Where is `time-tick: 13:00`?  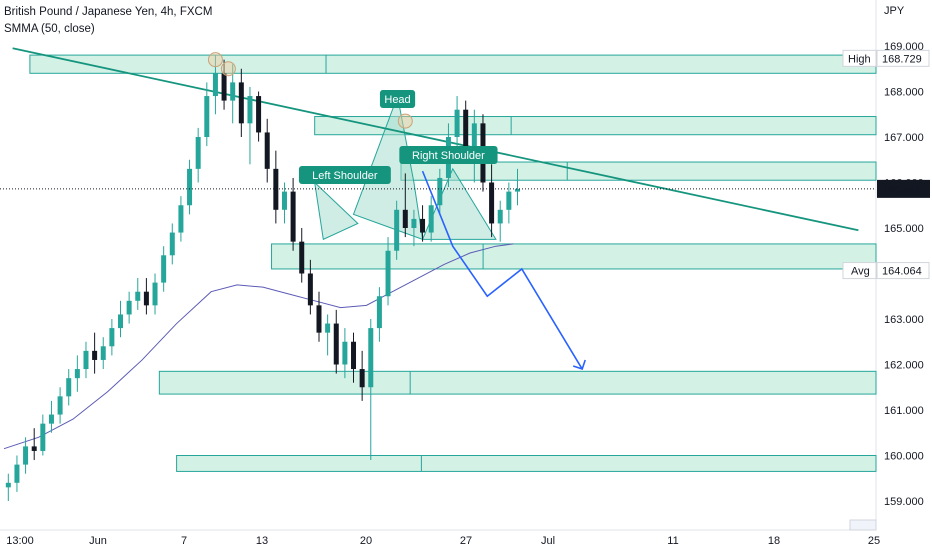
time-tick: 13:00 is located at coordinates (20, 541).